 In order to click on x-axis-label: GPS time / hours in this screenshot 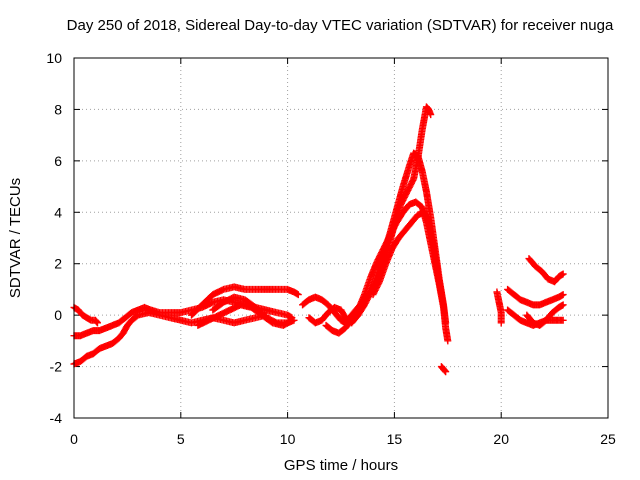, I will do `click(341, 465)`.